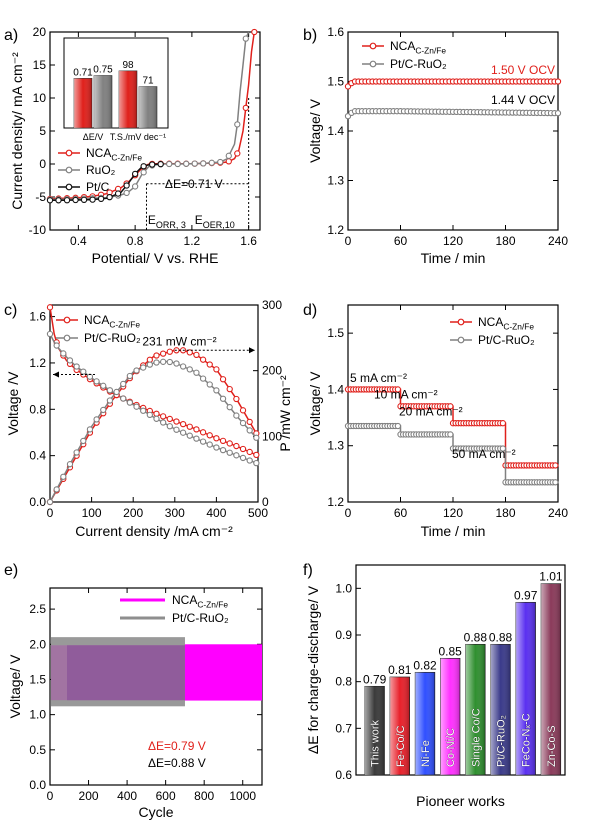 Image resolution: width=600 pixels, height=825 pixels. Describe the element at coordinates (92, 513) in the screenshot. I see `x-tick-label: 100` at that location.